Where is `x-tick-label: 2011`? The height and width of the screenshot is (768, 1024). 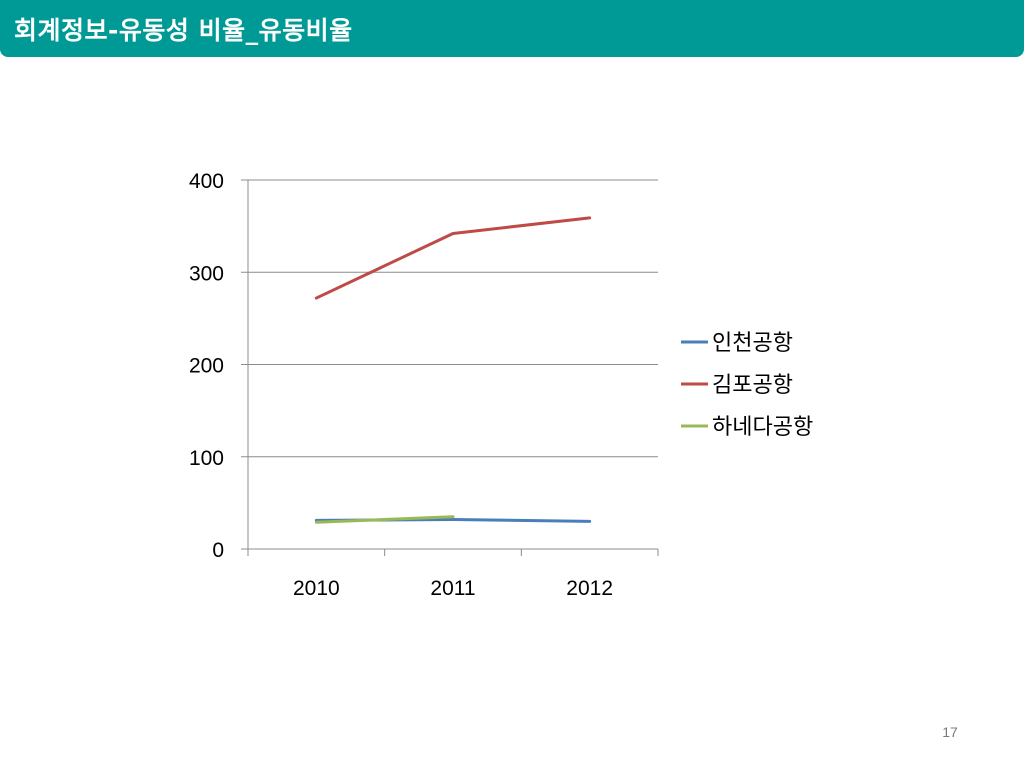 x-tick-label: 2011 is located at coordinates (452, 588).